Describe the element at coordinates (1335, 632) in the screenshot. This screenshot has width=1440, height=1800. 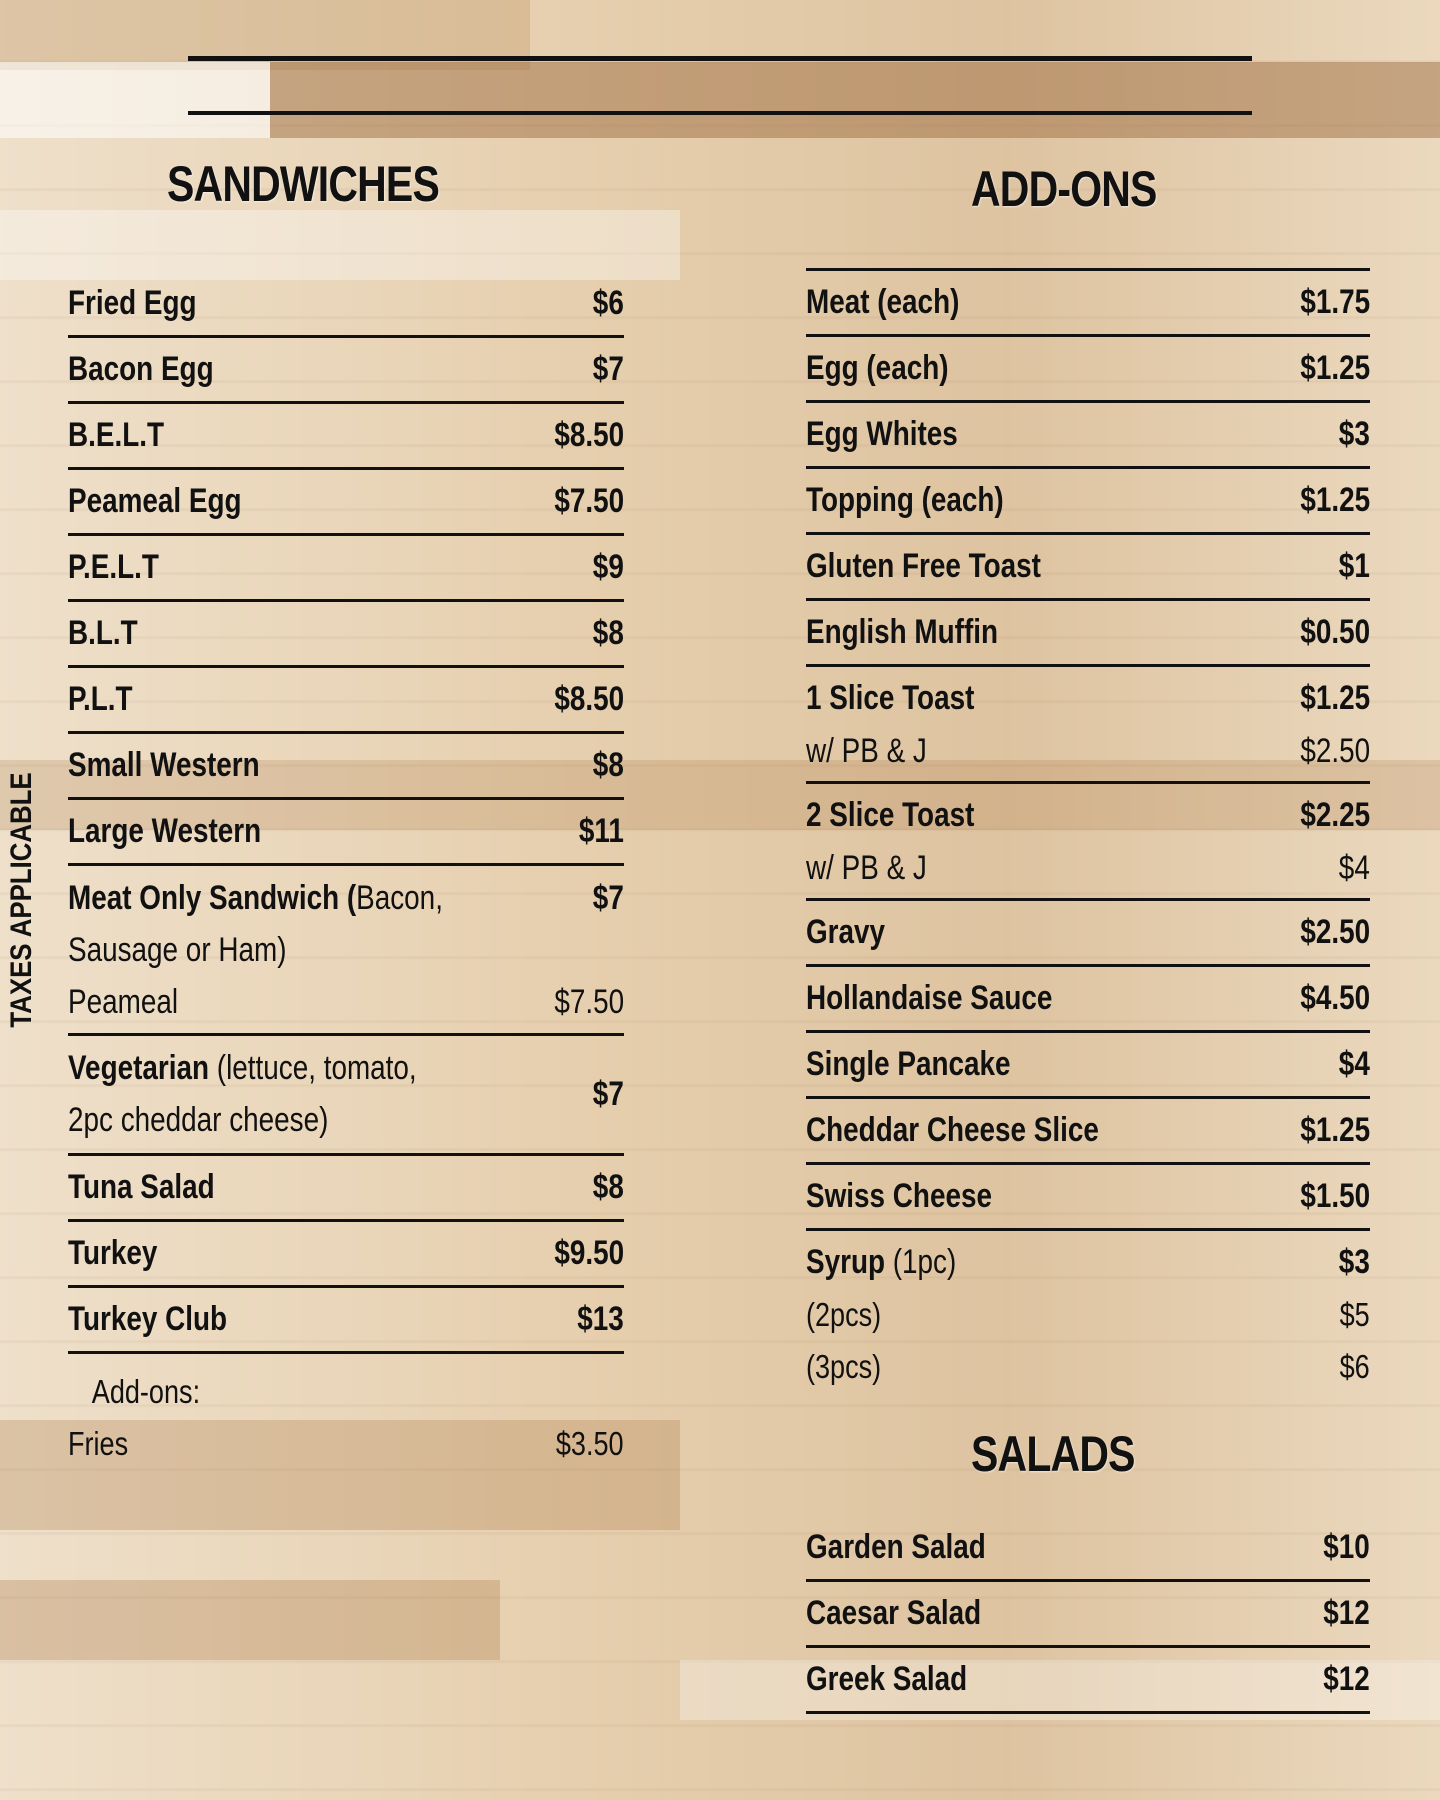
I see `item-price: $0.50` at that location.